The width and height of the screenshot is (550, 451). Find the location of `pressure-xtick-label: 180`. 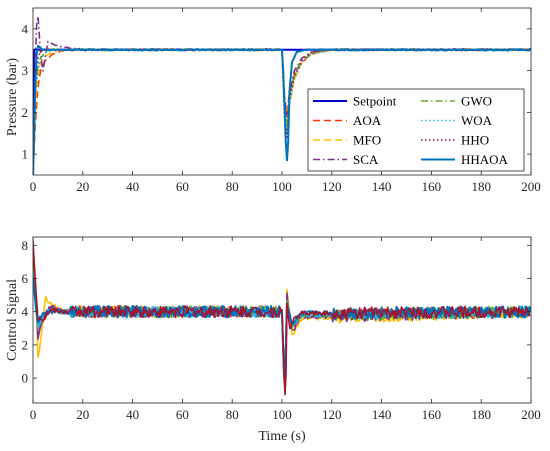

pressure-xtick-label: 180 is located at coordinates (481, 186).